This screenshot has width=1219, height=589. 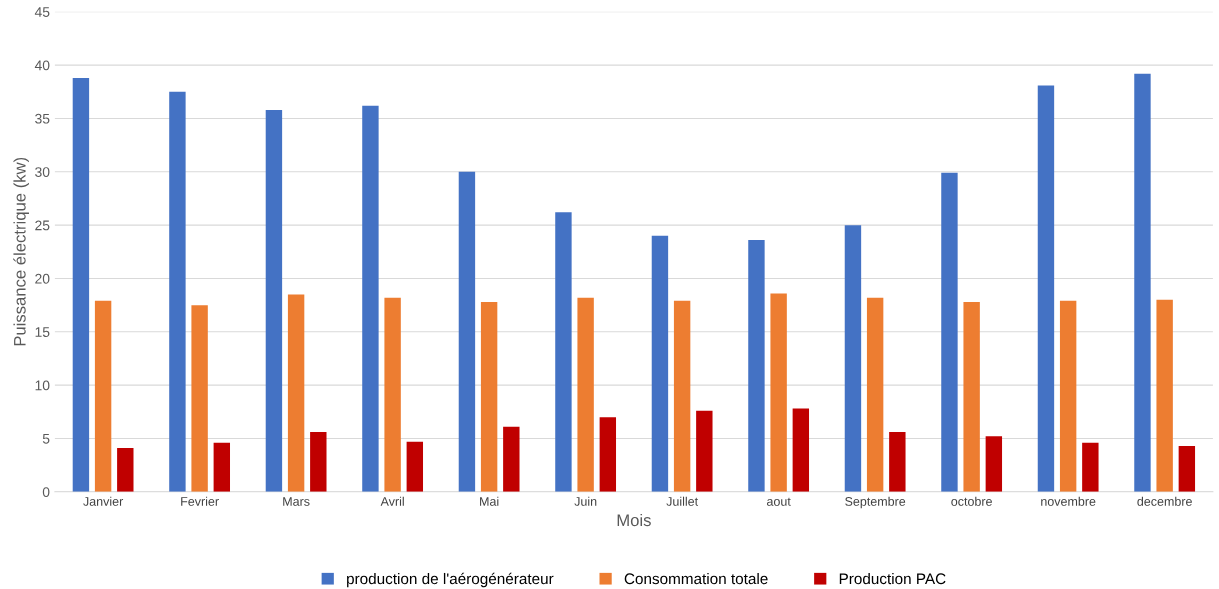 What do you see at coordinates (21, 251) in the screenshot?
I see `y-axis-title: Puissance électrique (kw)` at bounding box center [21, 251].